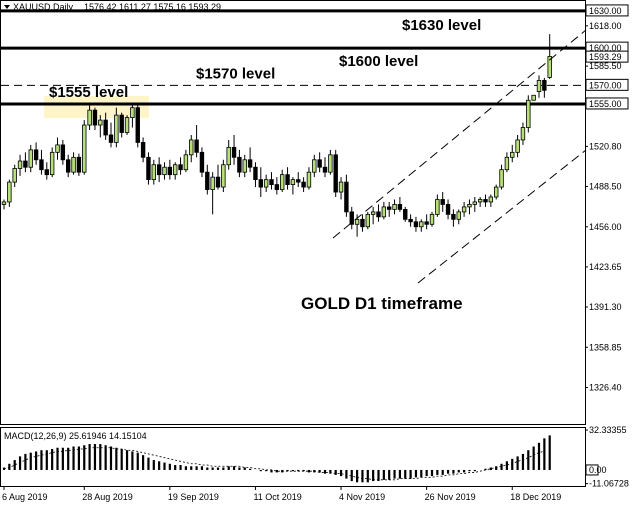 The height and width of the screenshot is (508, 634). I want to click on macd-signal-line, so click(274, 464).